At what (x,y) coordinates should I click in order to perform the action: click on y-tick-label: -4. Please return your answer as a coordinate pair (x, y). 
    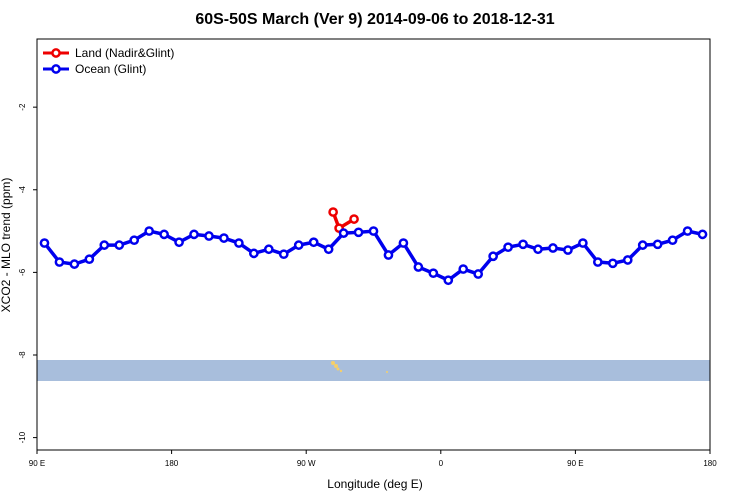
    Looking at the image, I should click on (22, 190).